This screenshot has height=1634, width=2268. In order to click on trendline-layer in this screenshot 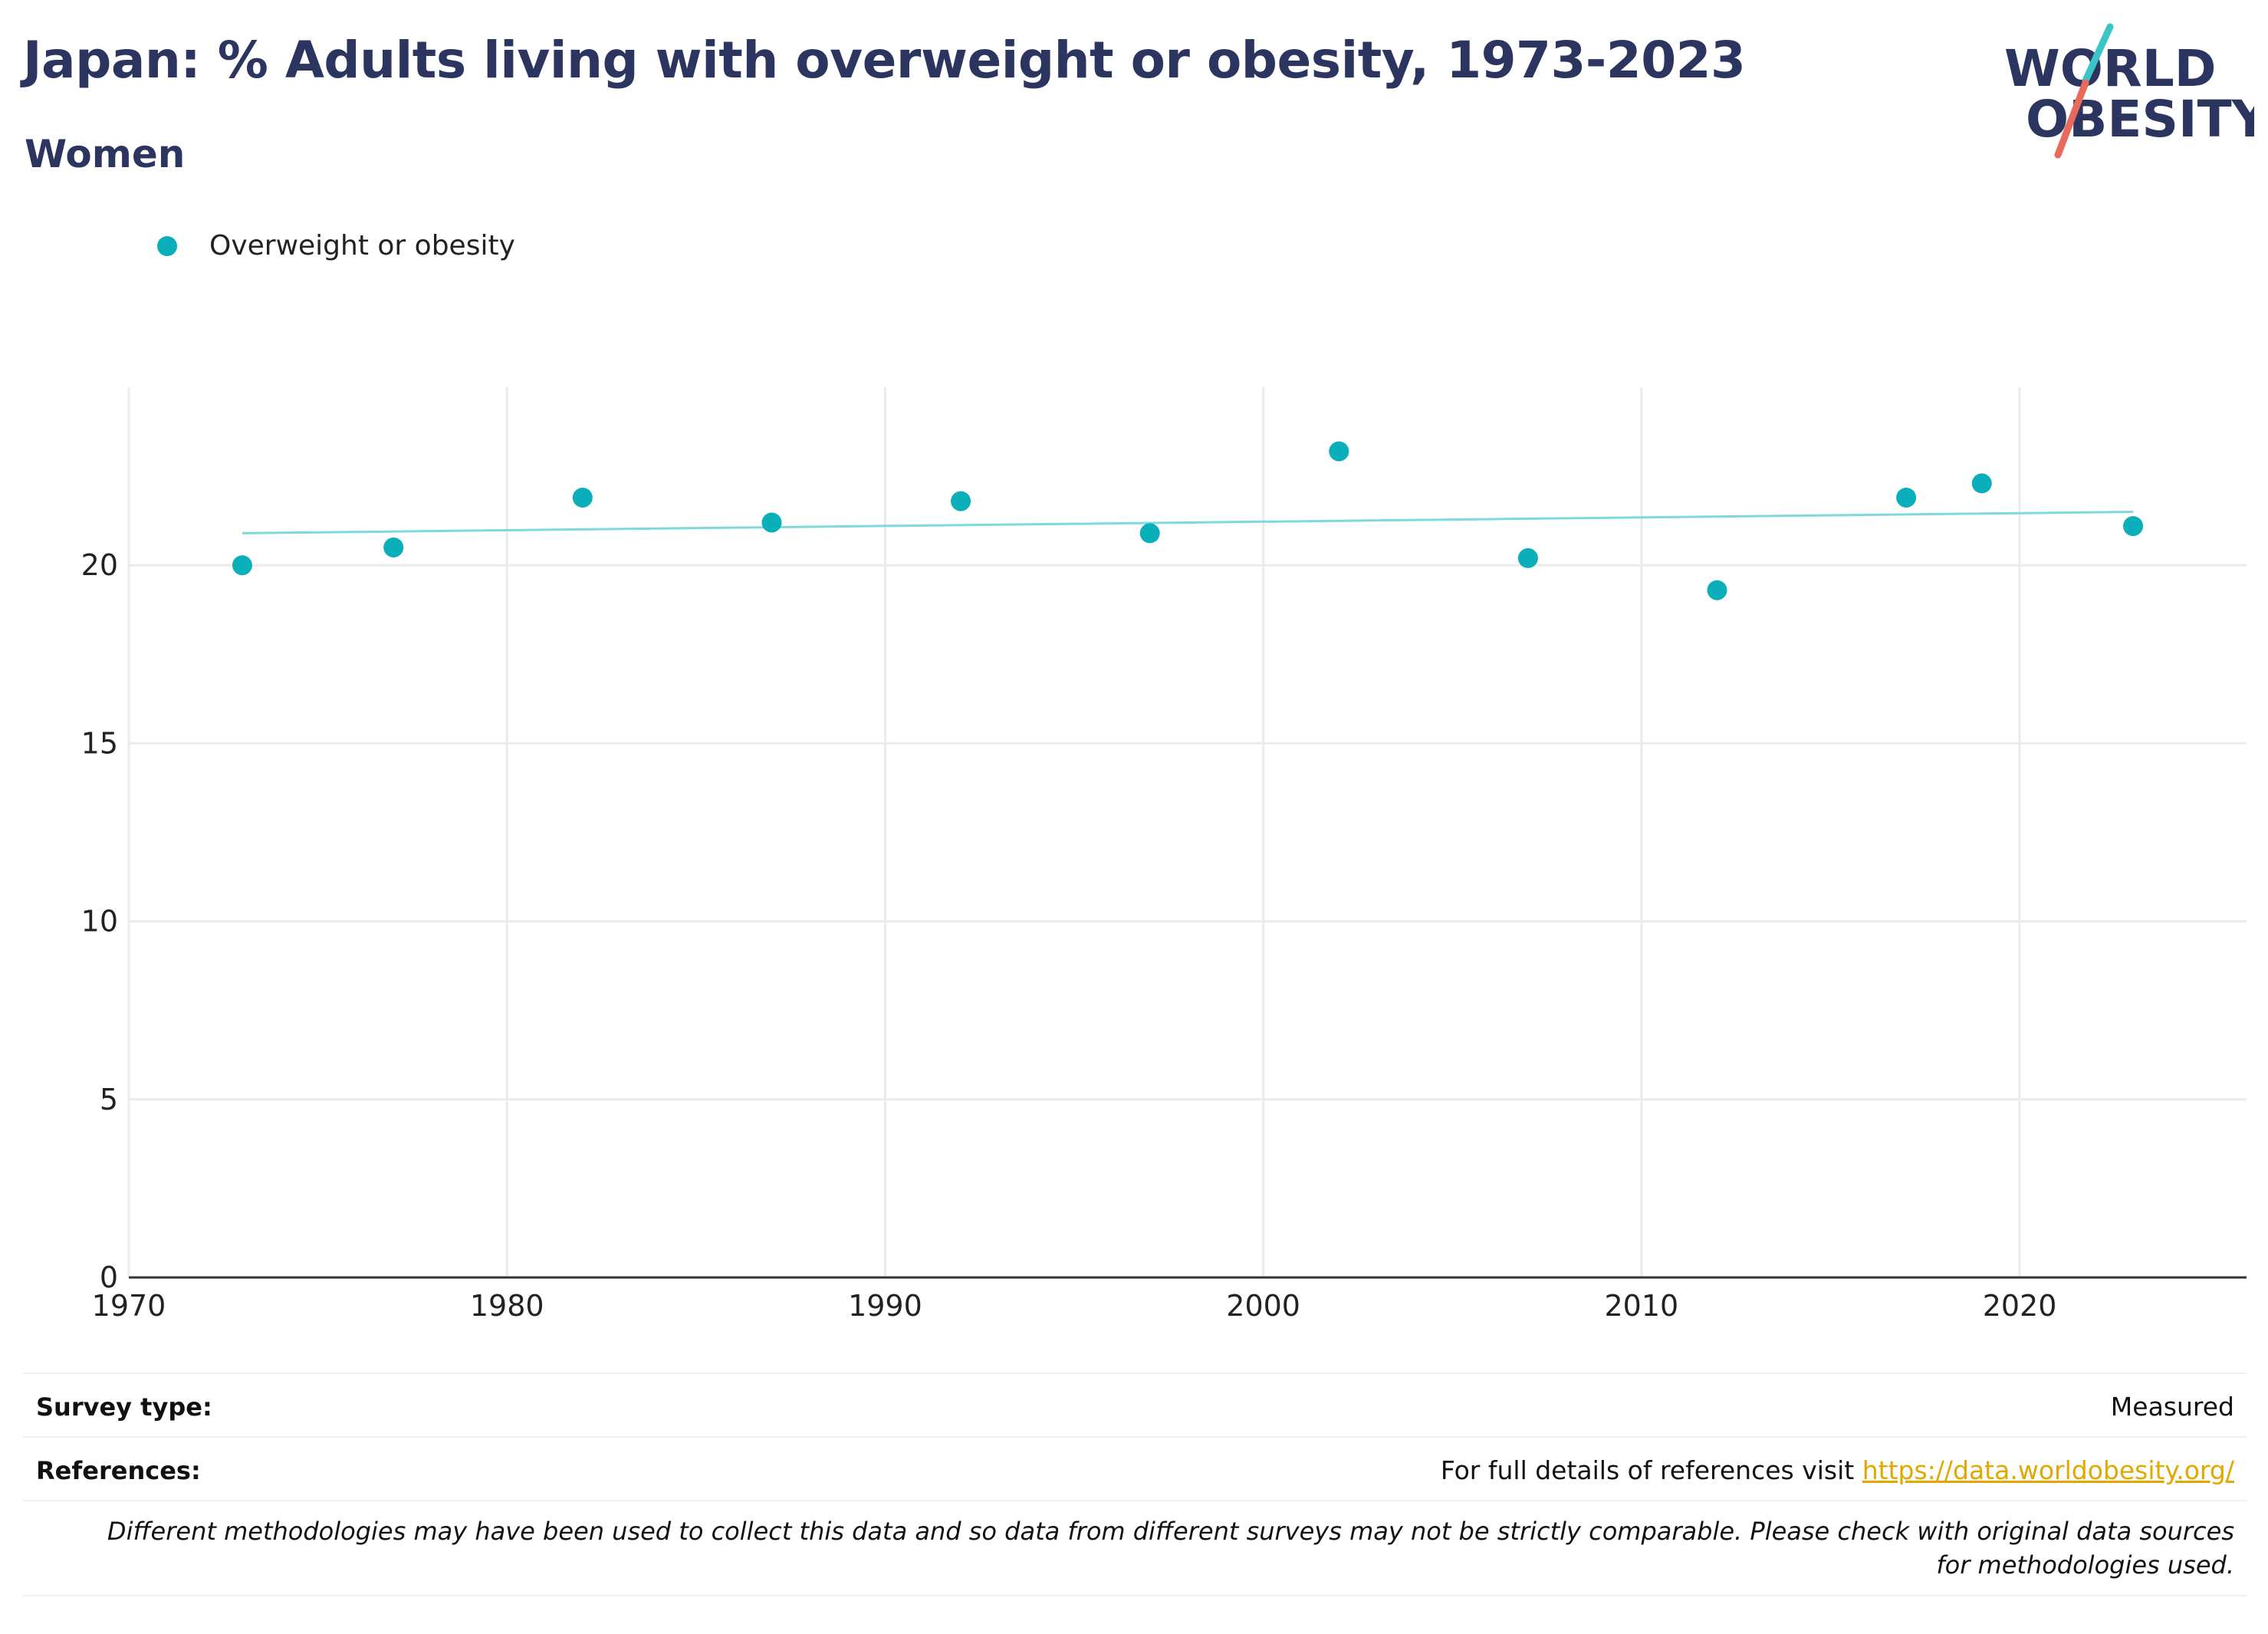, I will do `click(1188, 523)`.